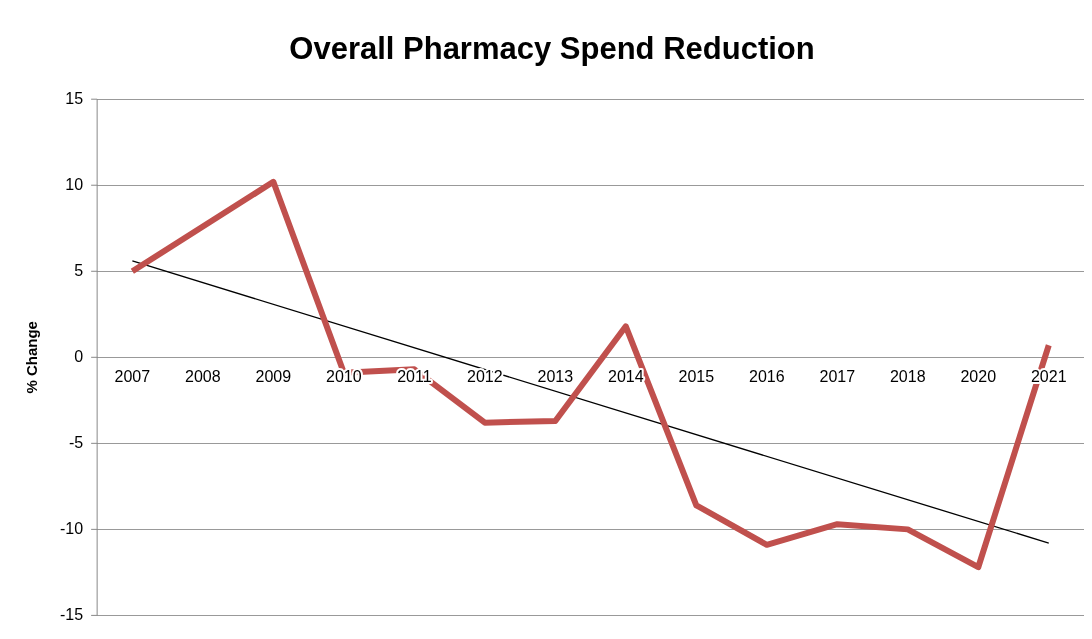 This screenshot has height=639, width=1092. I want to click on y-tick-label: 10, so click(74, 184).